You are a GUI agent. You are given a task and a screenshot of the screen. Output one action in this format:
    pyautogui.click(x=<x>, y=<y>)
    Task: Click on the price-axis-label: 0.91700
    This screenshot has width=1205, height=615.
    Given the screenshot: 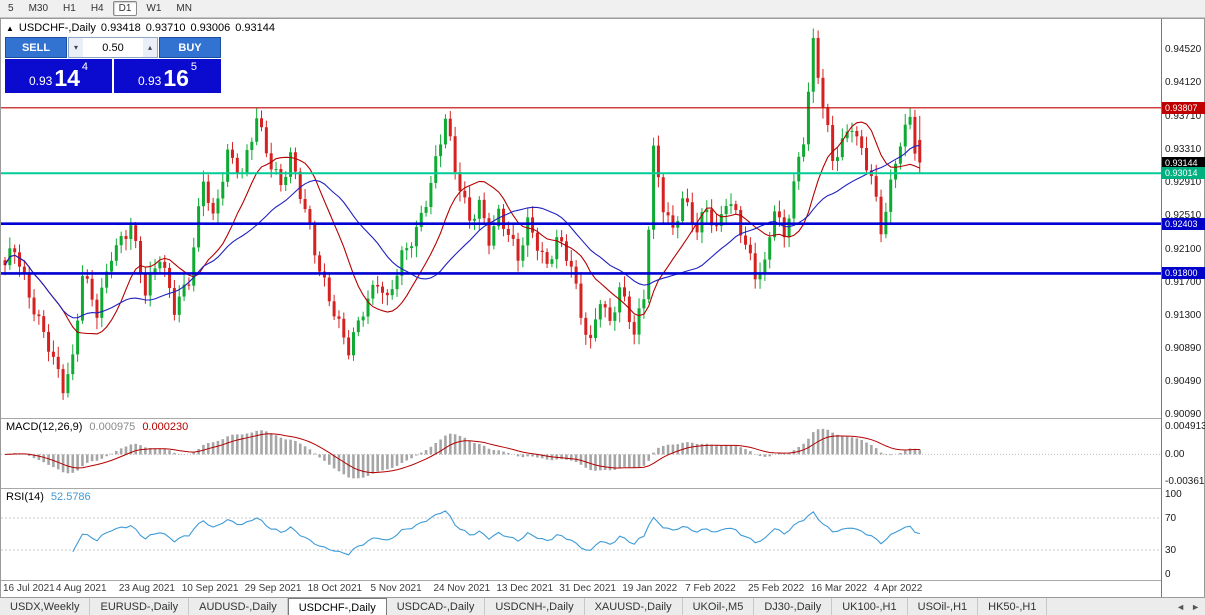 What is the action you would take?
    pyautogui.click(x=1183, y=282)
    